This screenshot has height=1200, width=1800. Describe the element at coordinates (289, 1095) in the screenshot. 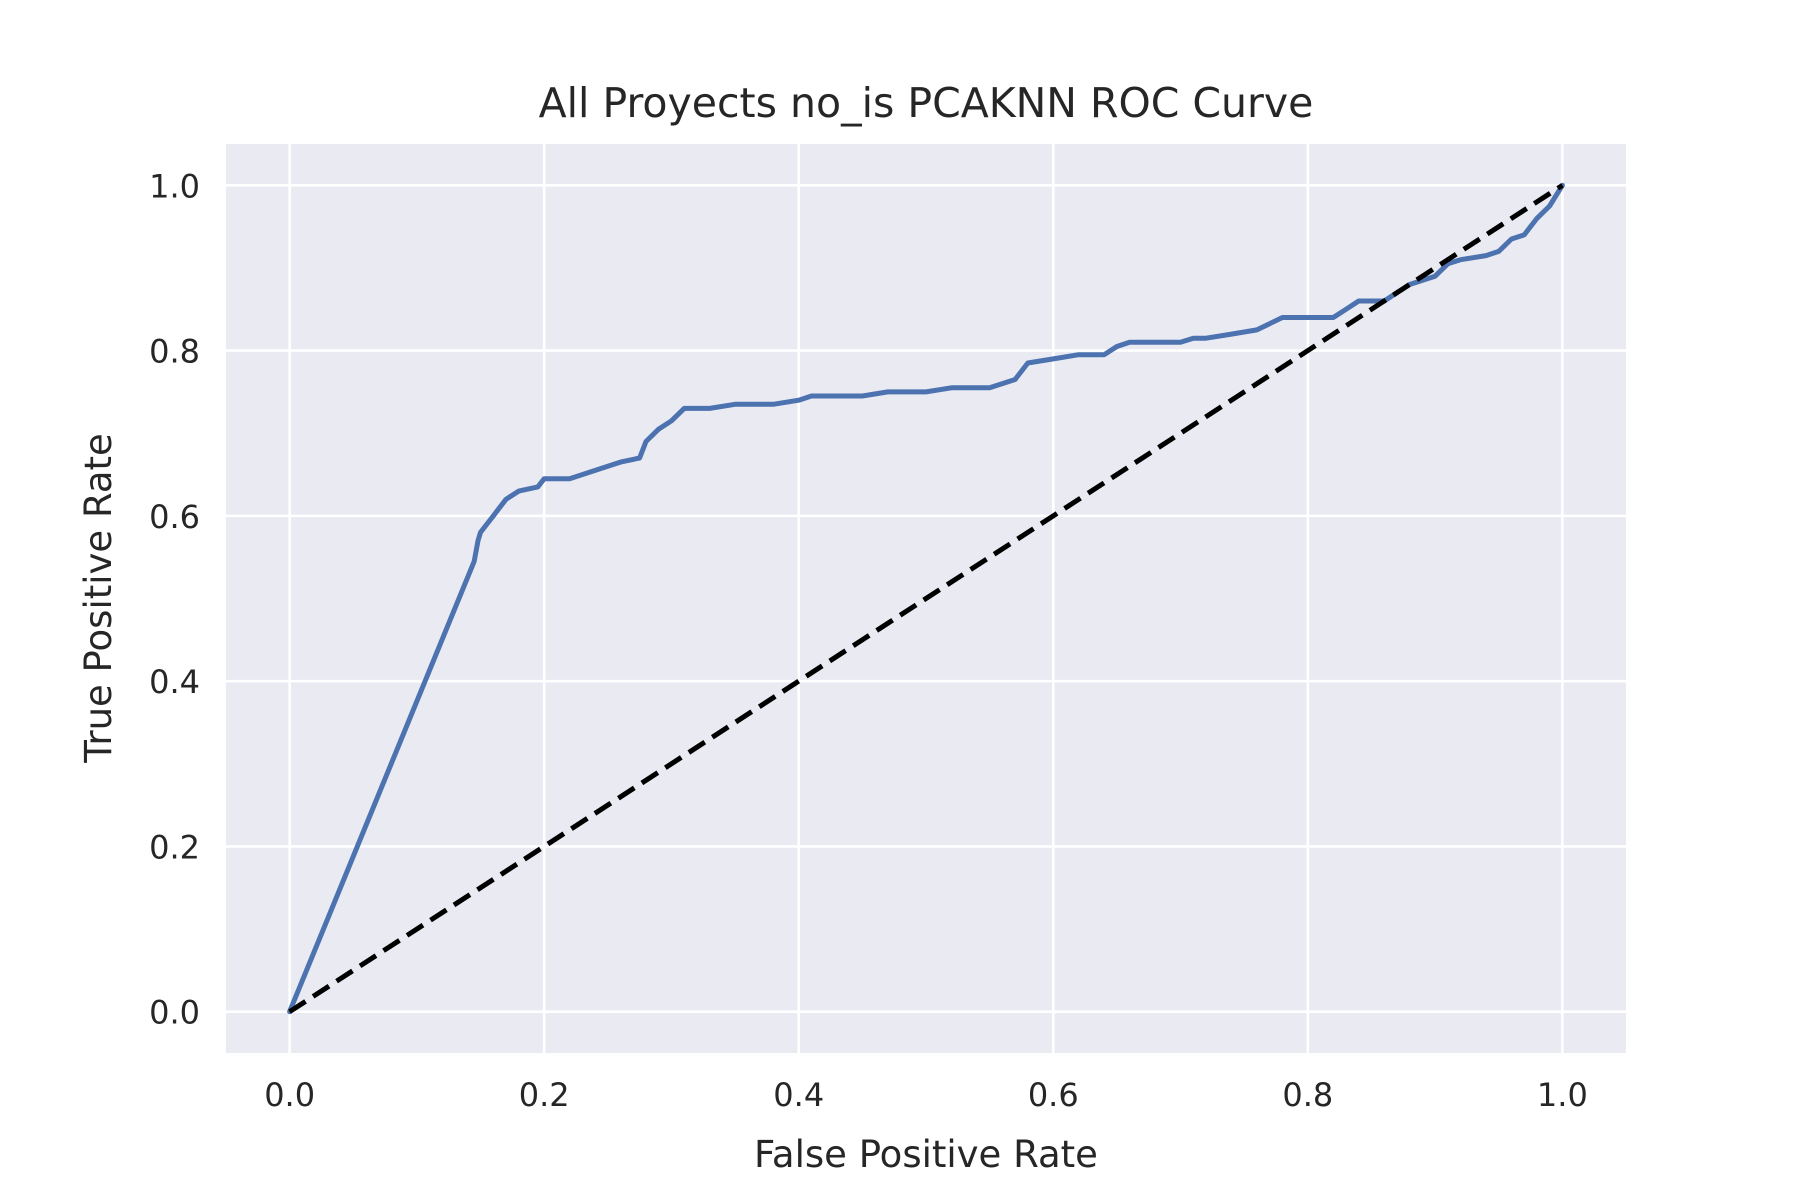

I see `x-tick-label: 0.0` at that location.